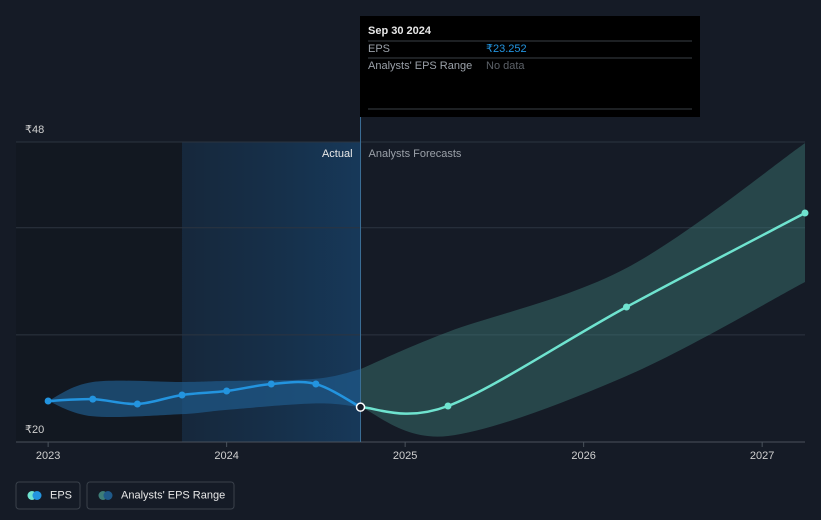 The height and width of the screenshot is (520, 821). What do you see at coordinates (583, 456) in the screenshot?
I see `x-tick-label: 2026` at bounding box center [583, 456].